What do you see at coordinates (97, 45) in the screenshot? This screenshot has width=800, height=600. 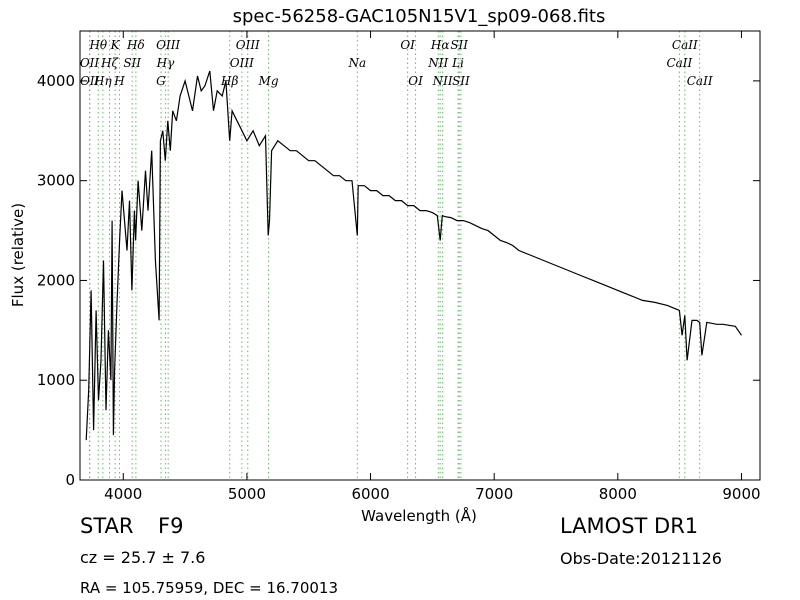 I see `spectral-line-label: Hθ` at bounding box center [97, 45].